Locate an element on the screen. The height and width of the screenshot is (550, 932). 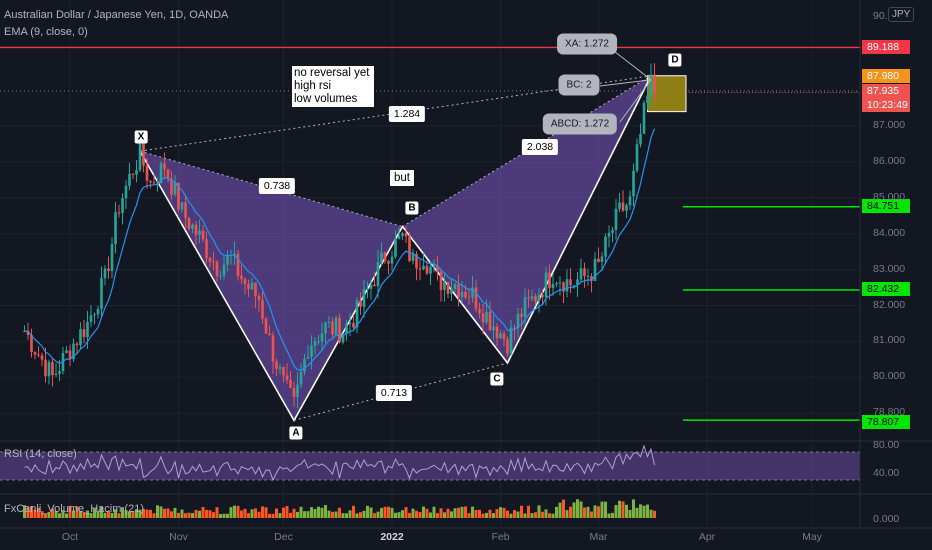
volume-bars is located at coordinates (339, 508).